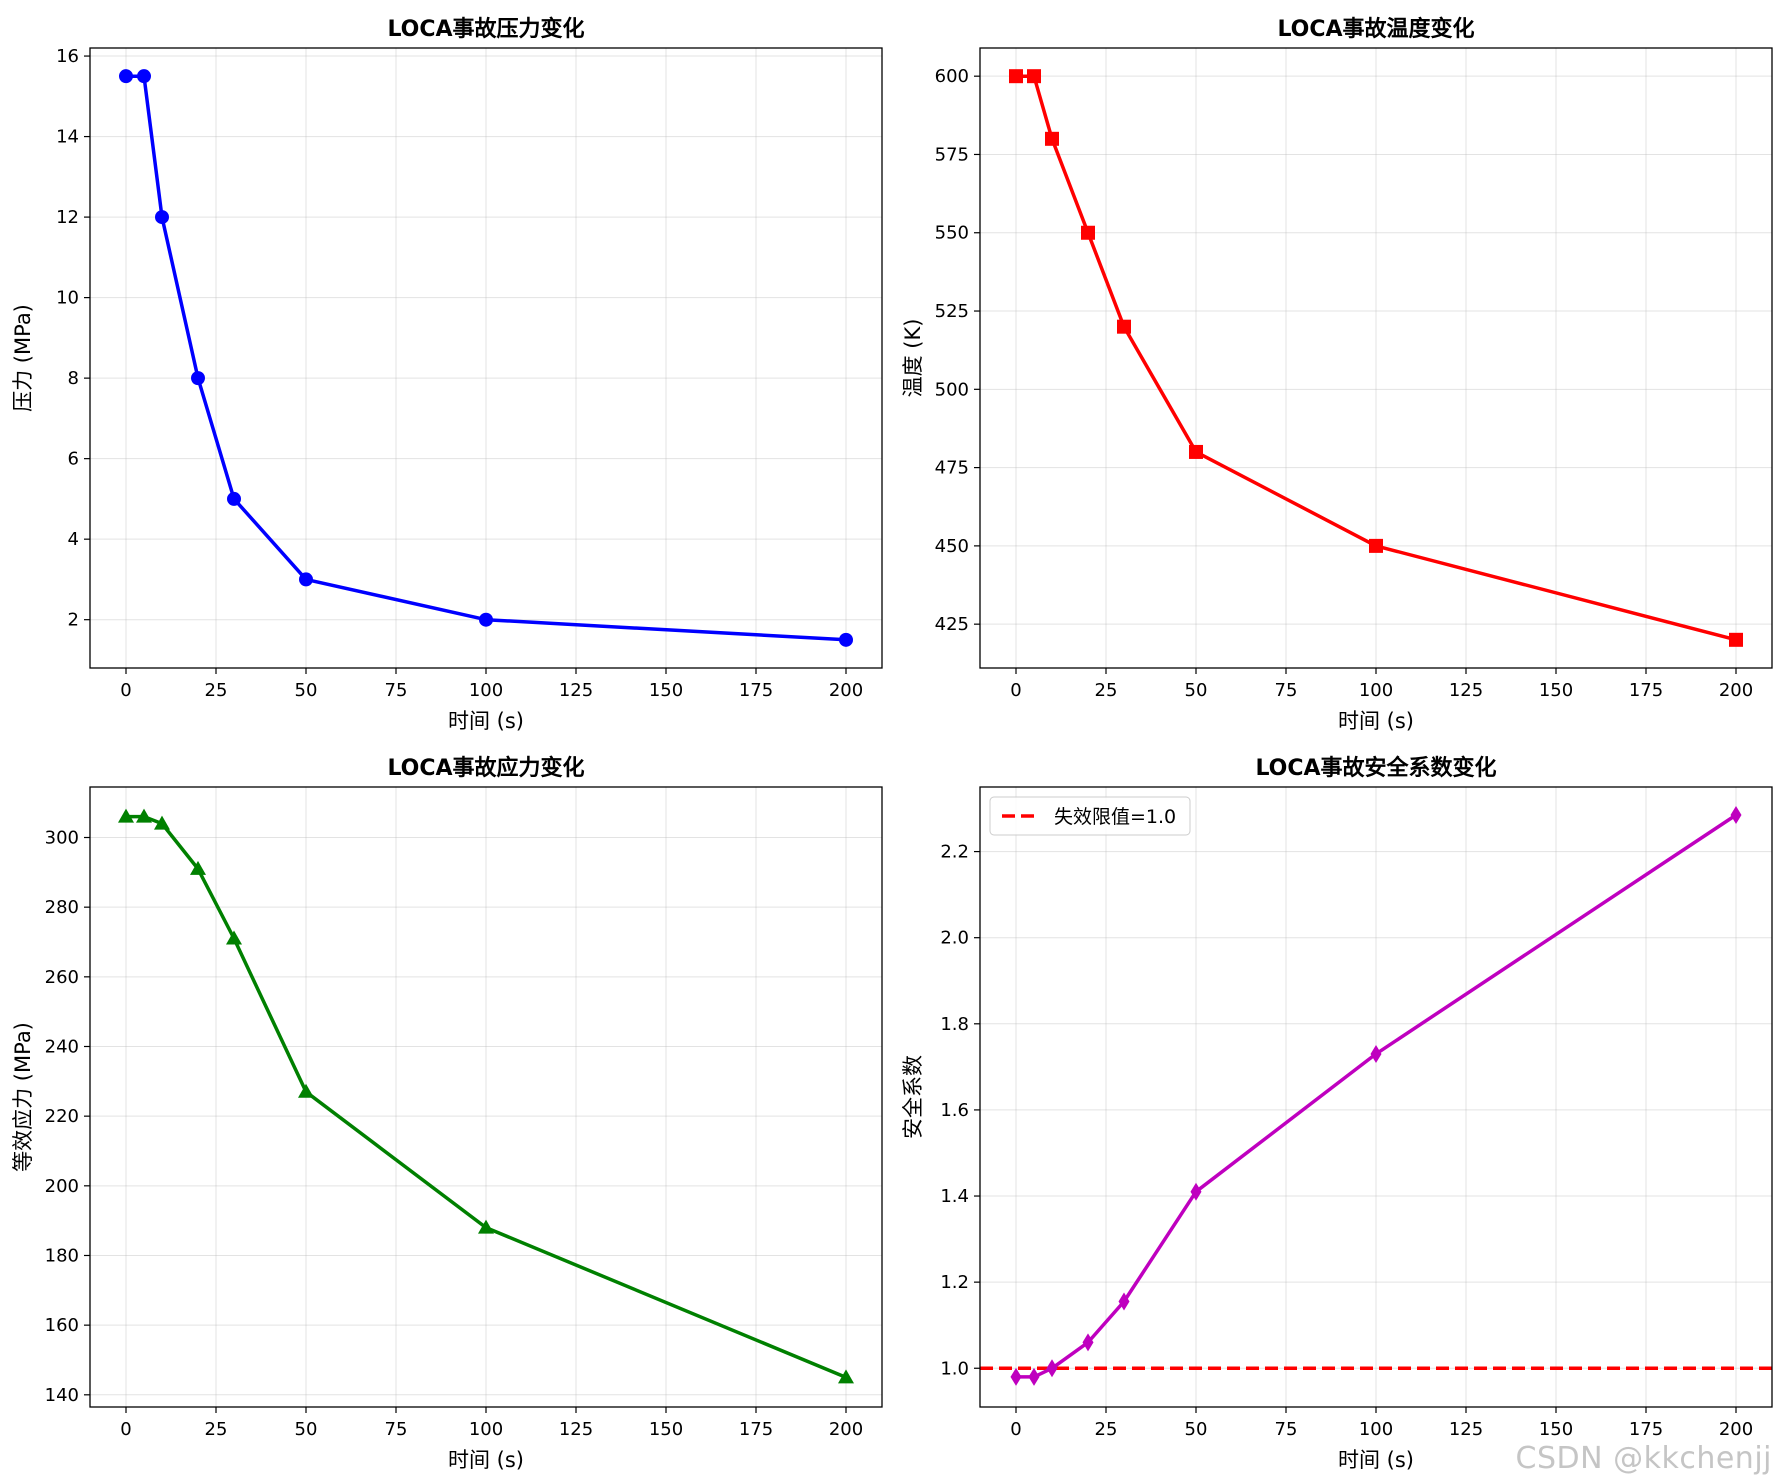  Describe the element at coordinates (23, 1097) in the screenshot. I see `y-axis-label: 等效应力 (MPa)` at that location.